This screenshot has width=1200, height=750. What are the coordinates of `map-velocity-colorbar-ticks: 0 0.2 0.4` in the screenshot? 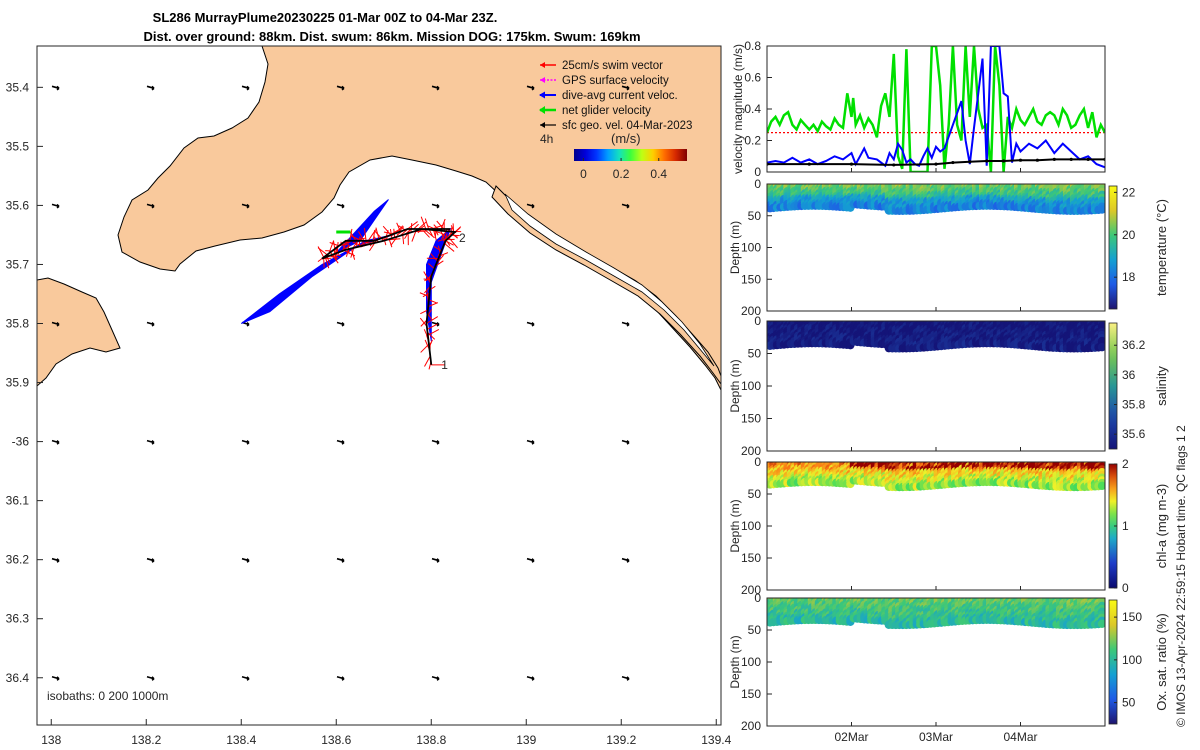 It's located at (623, 169).